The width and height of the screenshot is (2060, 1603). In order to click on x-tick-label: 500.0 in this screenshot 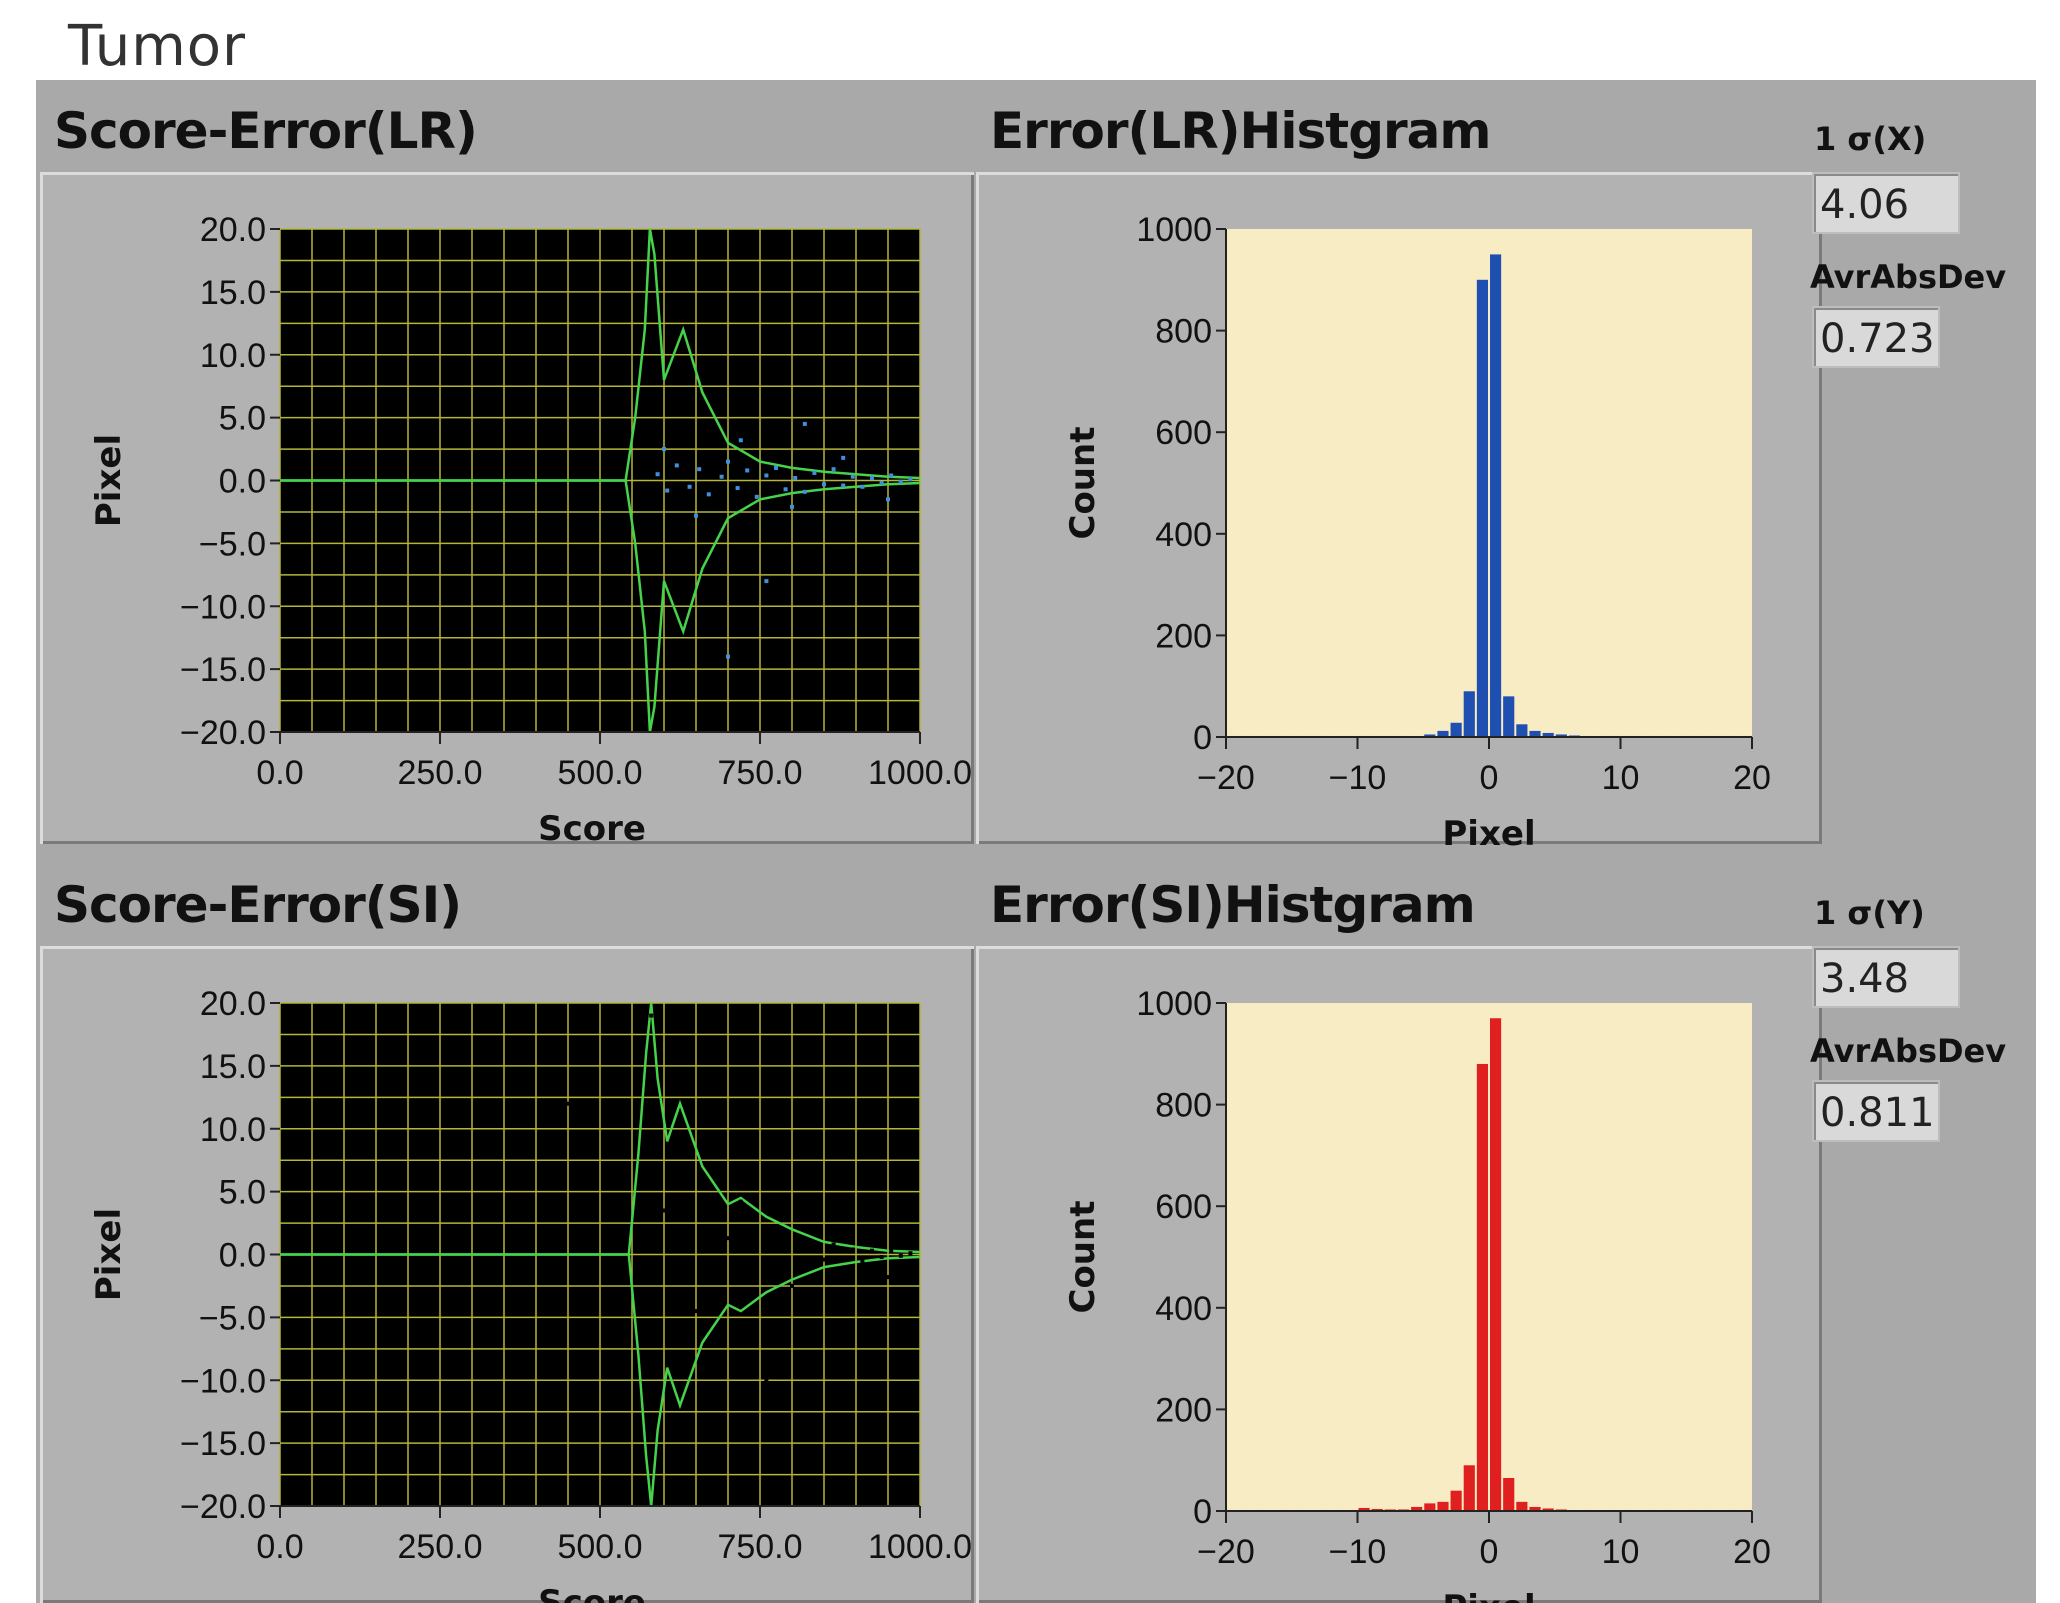, I will do `click(599, 1547)`.